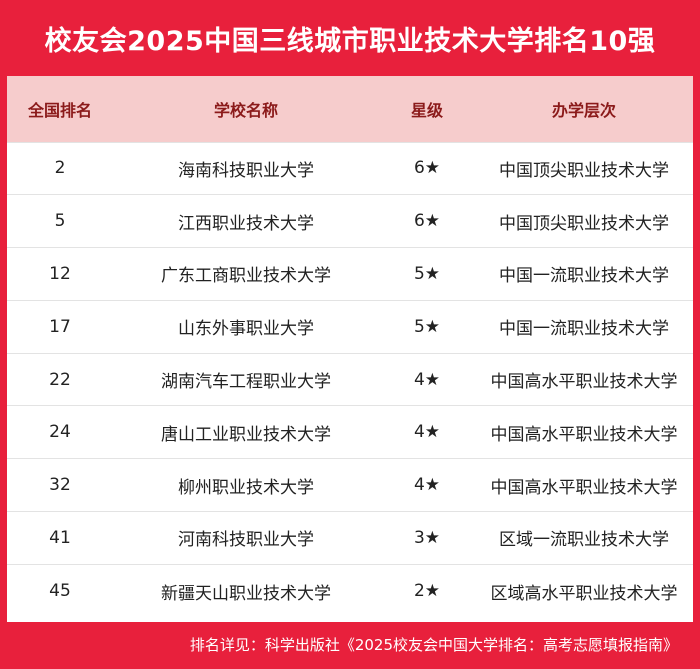 The height and width of the screenshot is (669, 700). I want to click on school-name-cell: 新疆天山职业技术大学, so click(246, 593).